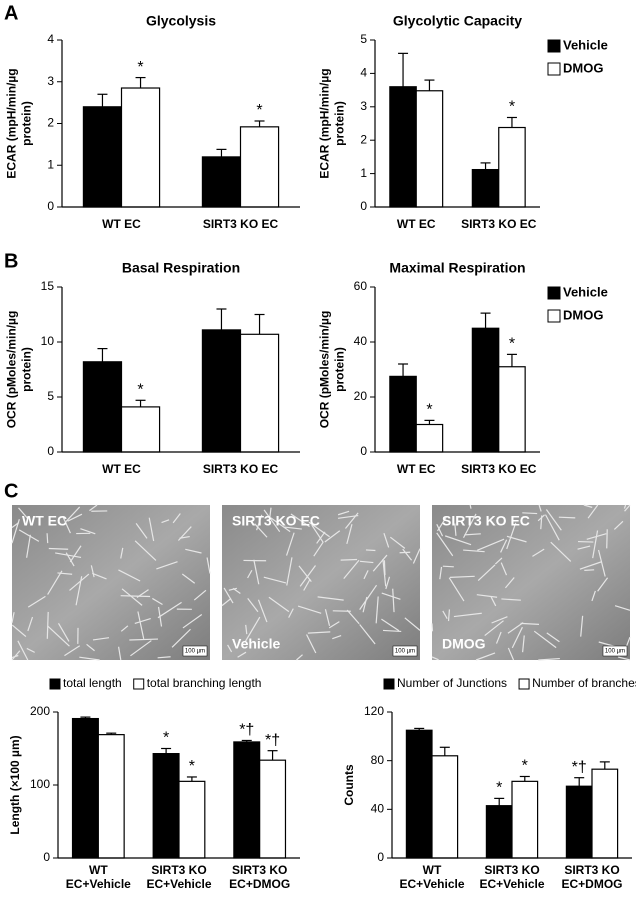 Image resolution: width=636 pixels, height=900 pixels. What do you see at coordinates (246, 730) in the screenshot?
I see `significance-mark: *†` at bounding box center [246, 730].